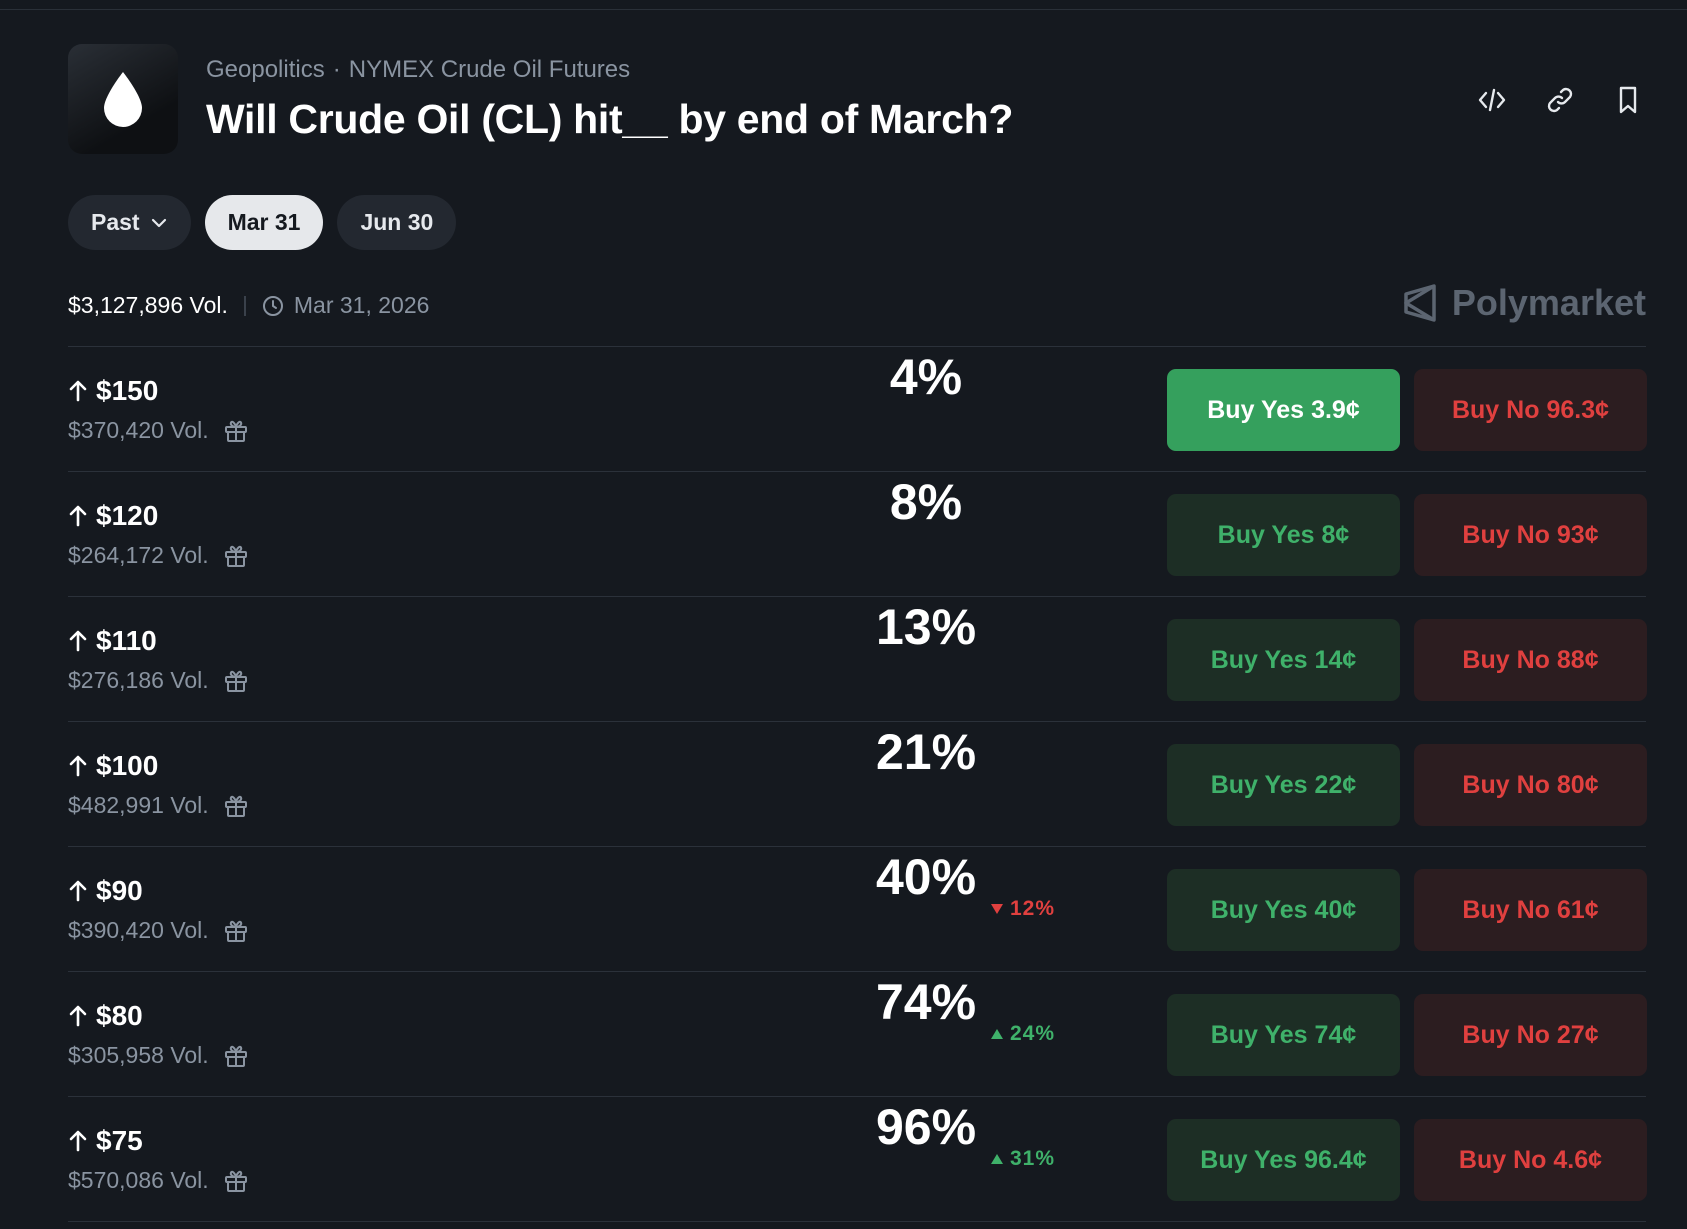  I want to click on buy-no-price: 96.3¢, so click(1578, 409).